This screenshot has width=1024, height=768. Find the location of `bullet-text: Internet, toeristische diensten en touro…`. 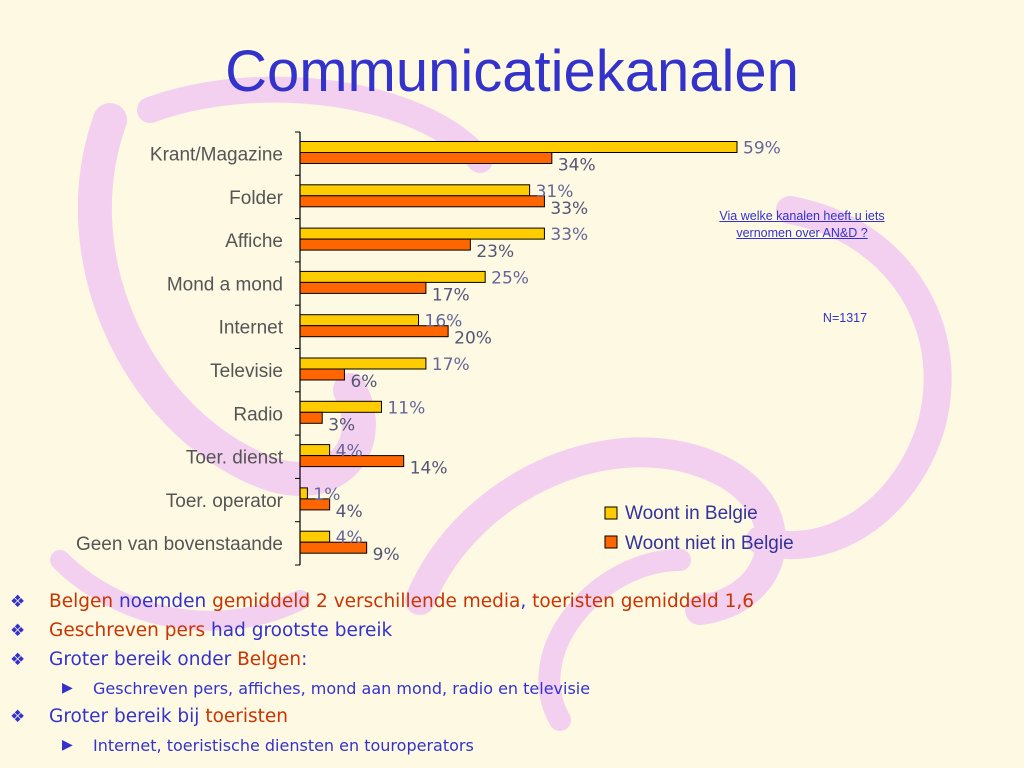

bullet-text: Internet, toeristische diensten en touro… is located at coordinates (283, 745).